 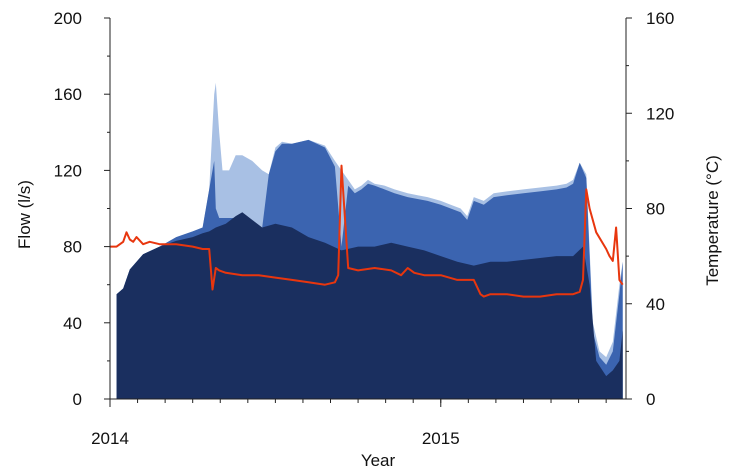 I want to click on y-left-axis-title: Flow (l/s), so click(x=24, y=214).